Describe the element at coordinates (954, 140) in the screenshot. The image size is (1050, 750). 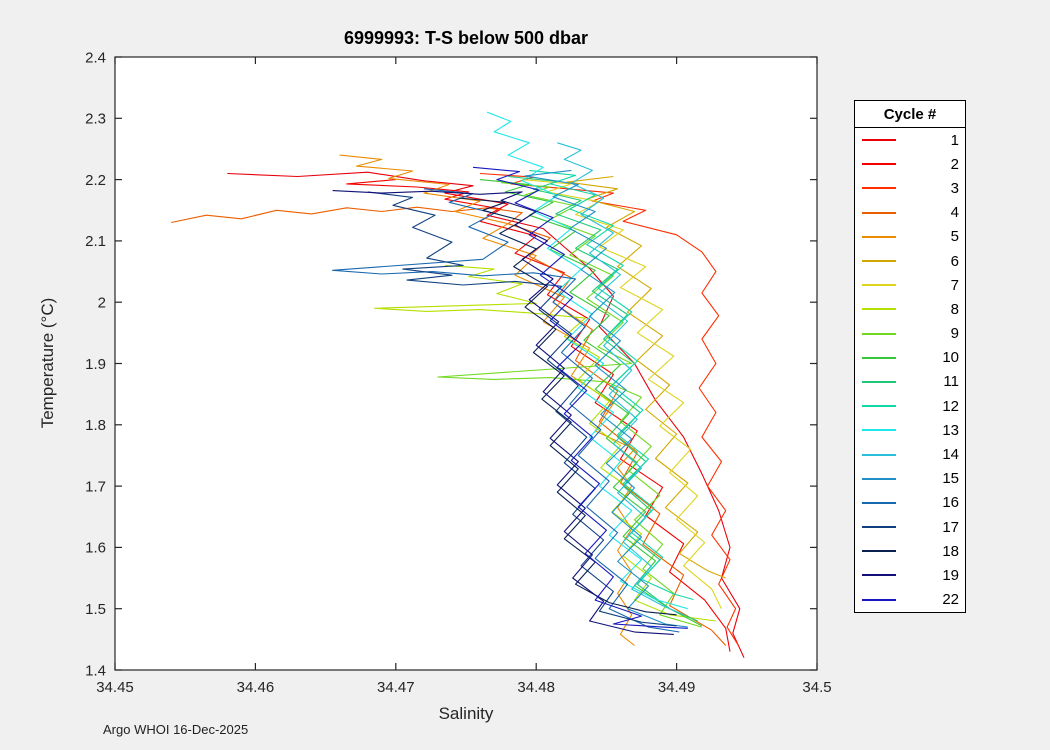
I see `legend-label: 1` at that location.